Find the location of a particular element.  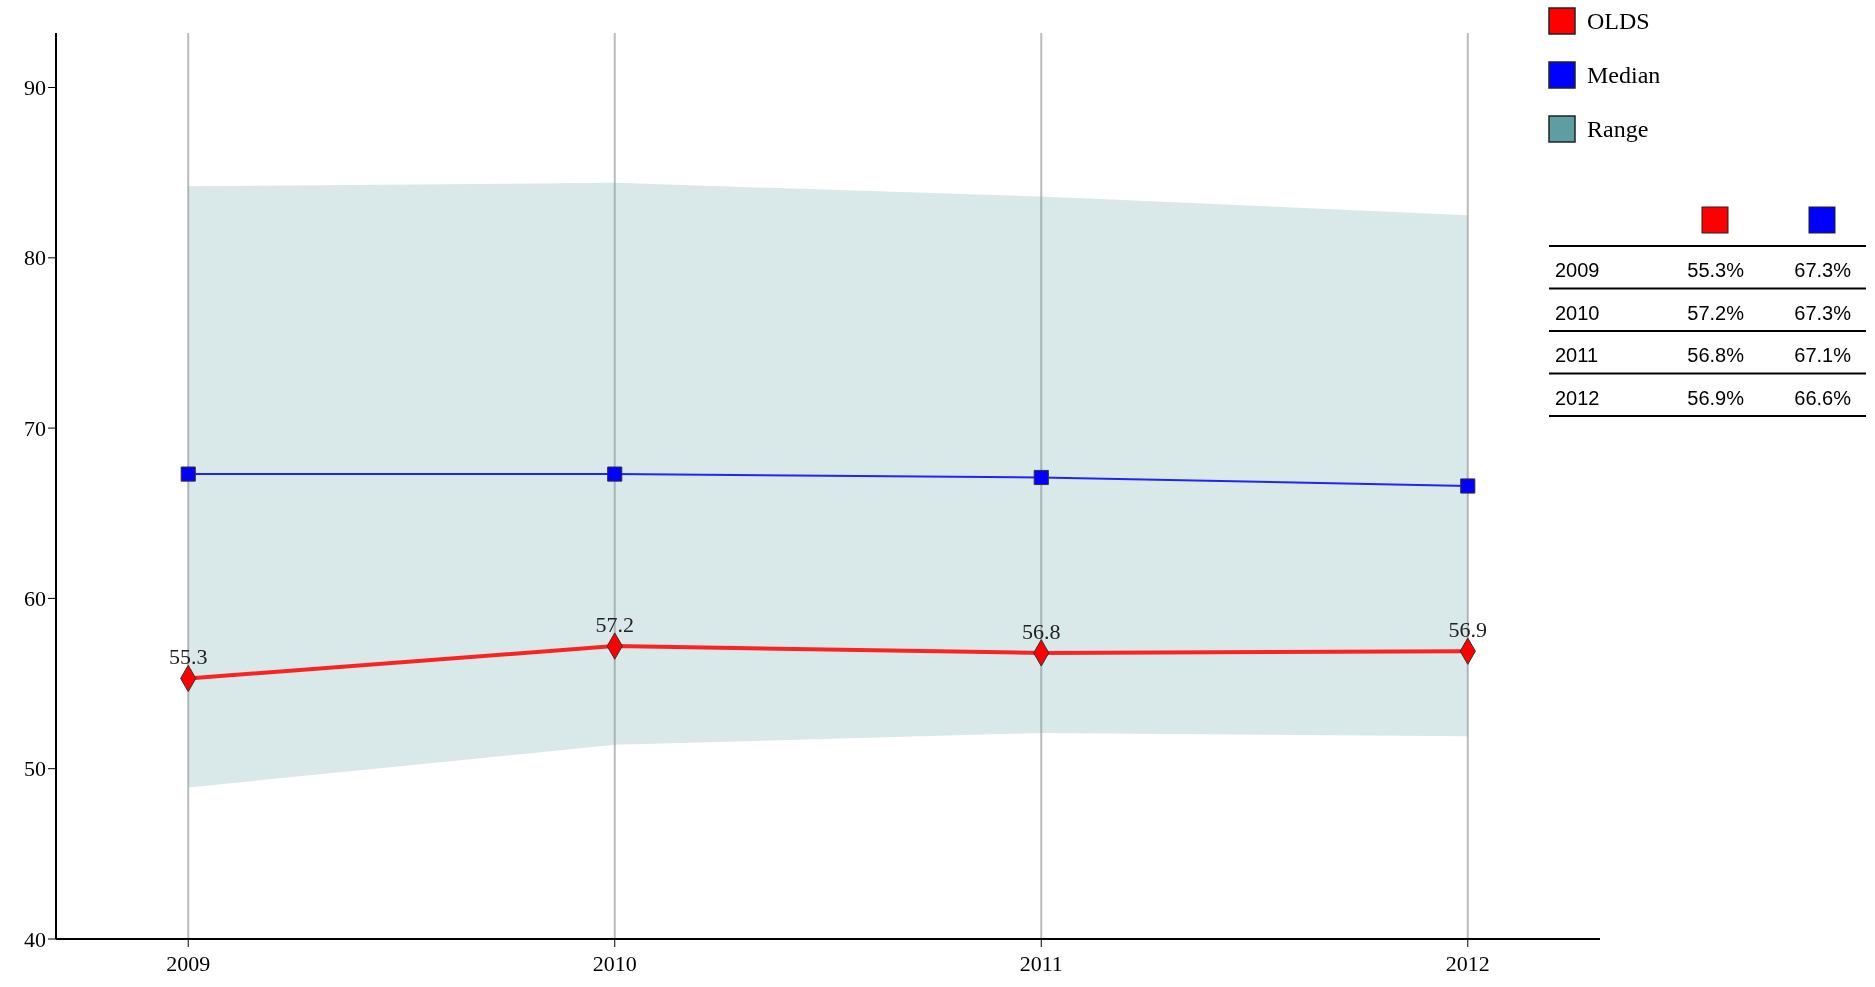

data-label: 55.3 is located at coordinates (188, 657).